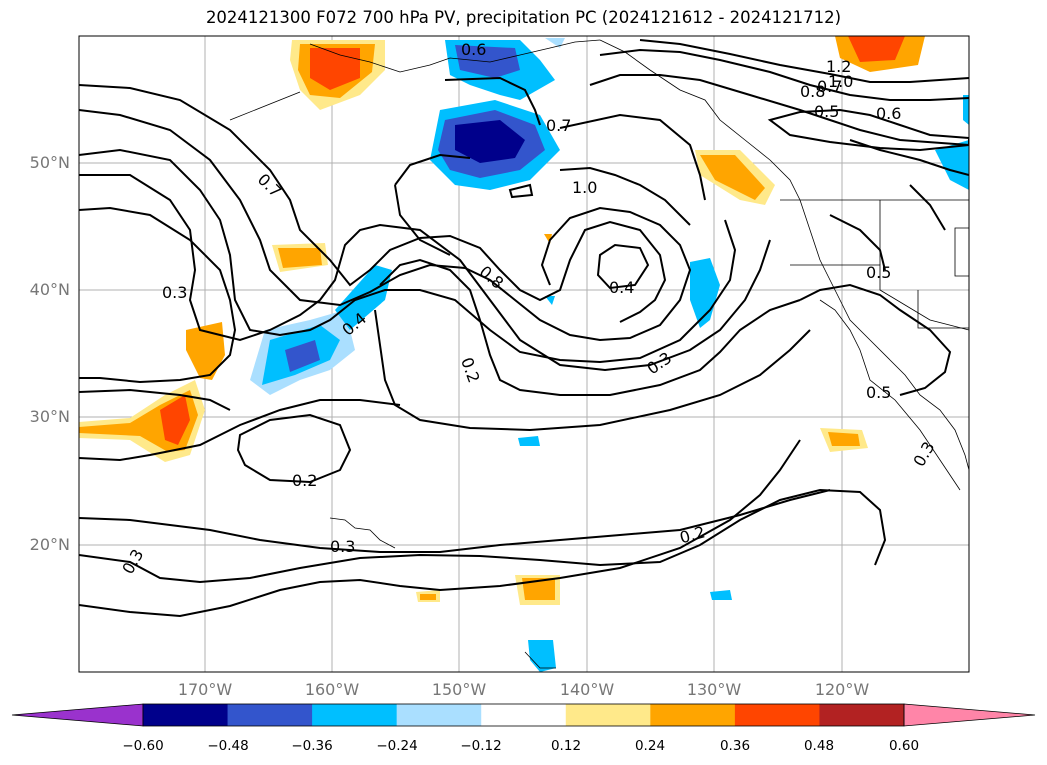  What do you see at coordinates (397, 746) in the screenshot?
I see `colorbar-tick-label: −0.24` at bounding box center [397, 746].